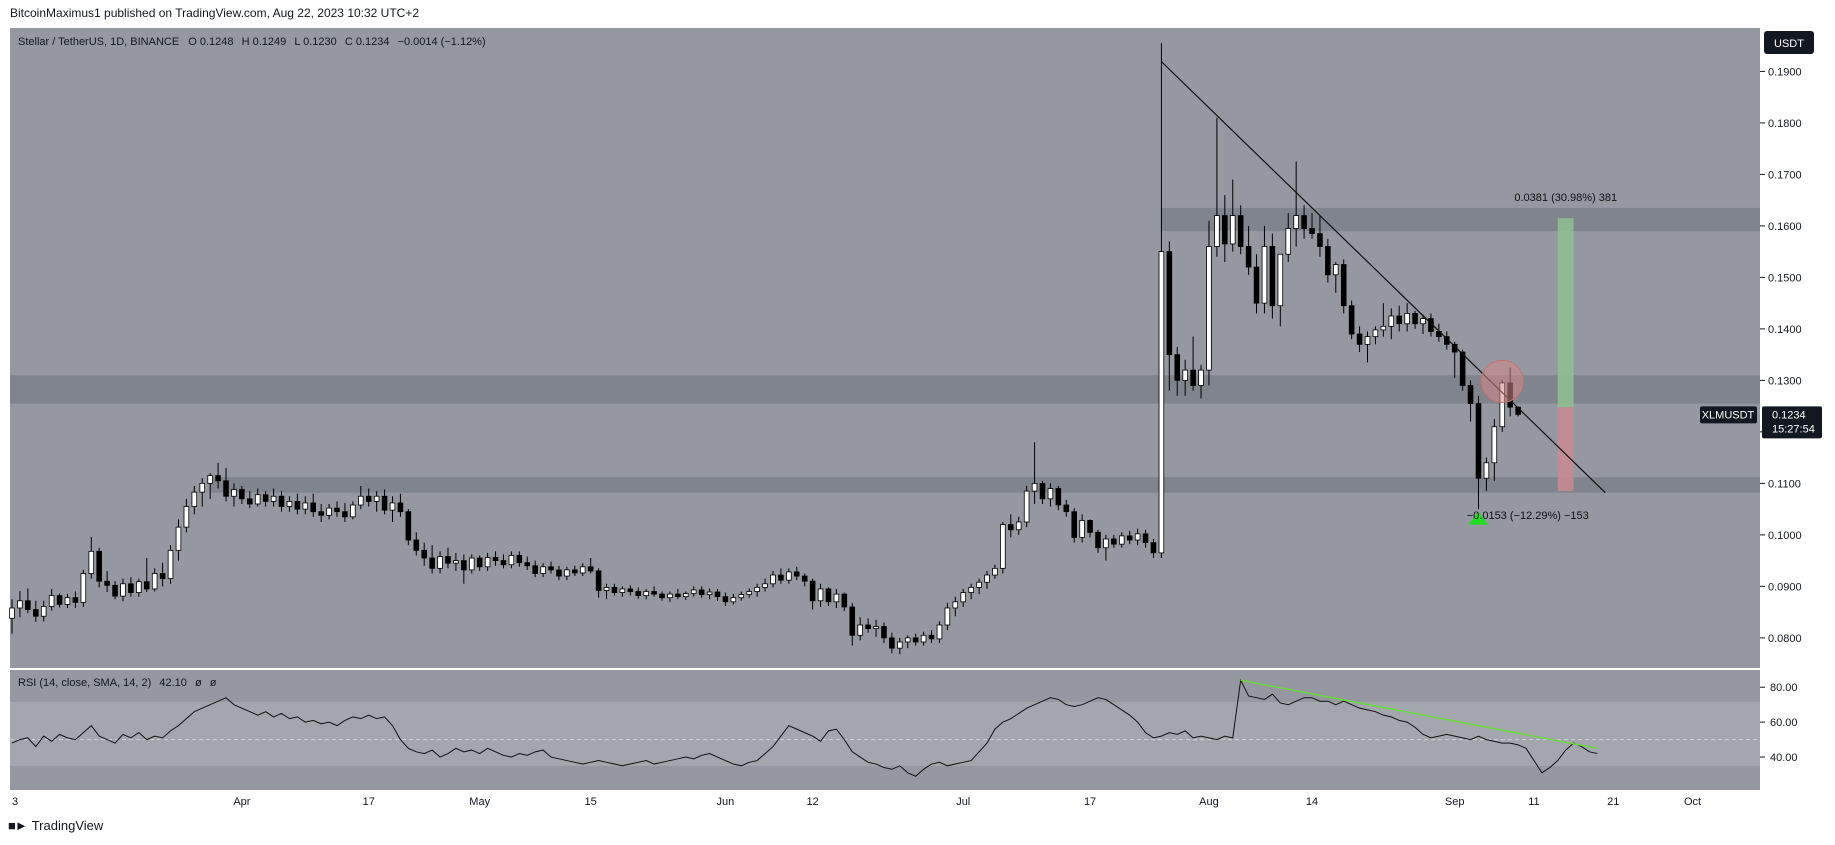 The height and width of the screenshot is (845, 1835). Describe the element at coordinates (963, 802) in the screenshot. I see `time-tick-label: Jul` at that location.